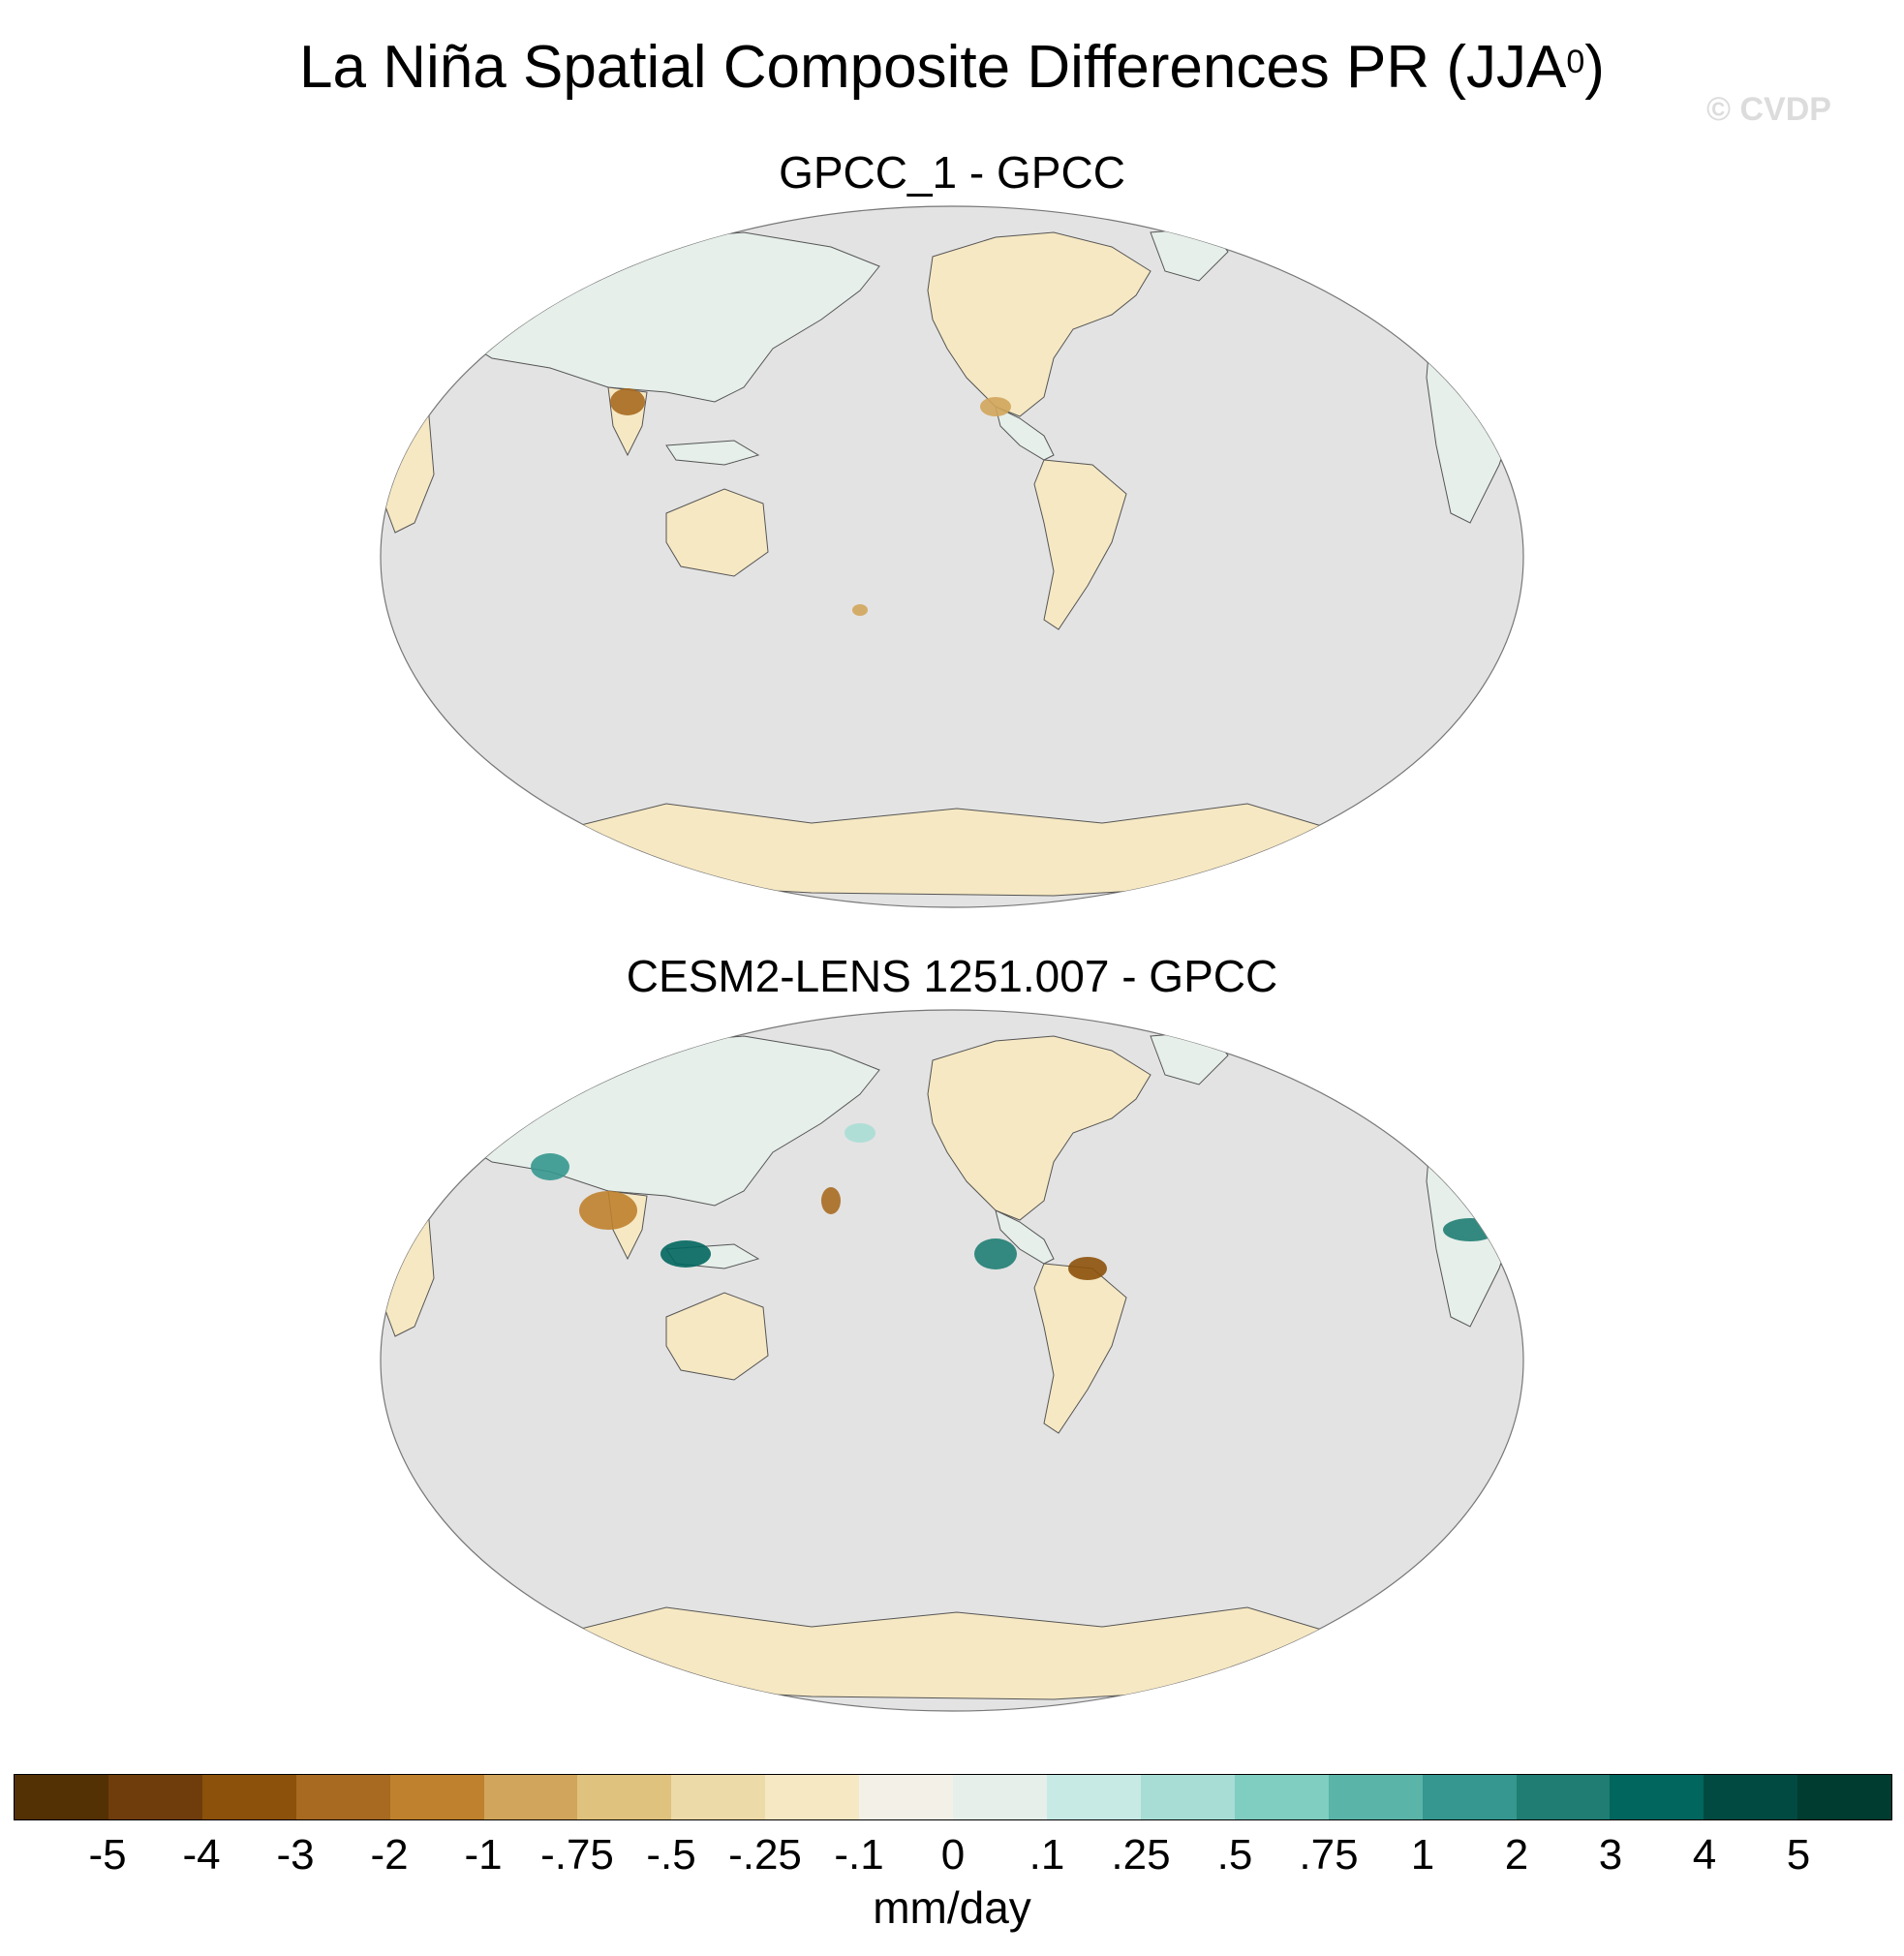 This screenshot has width=1904, height=1956. Describe the element at coordinates (1611, 1855) in the screenshot. I see `colorbar-tick-label: 3` at that location.